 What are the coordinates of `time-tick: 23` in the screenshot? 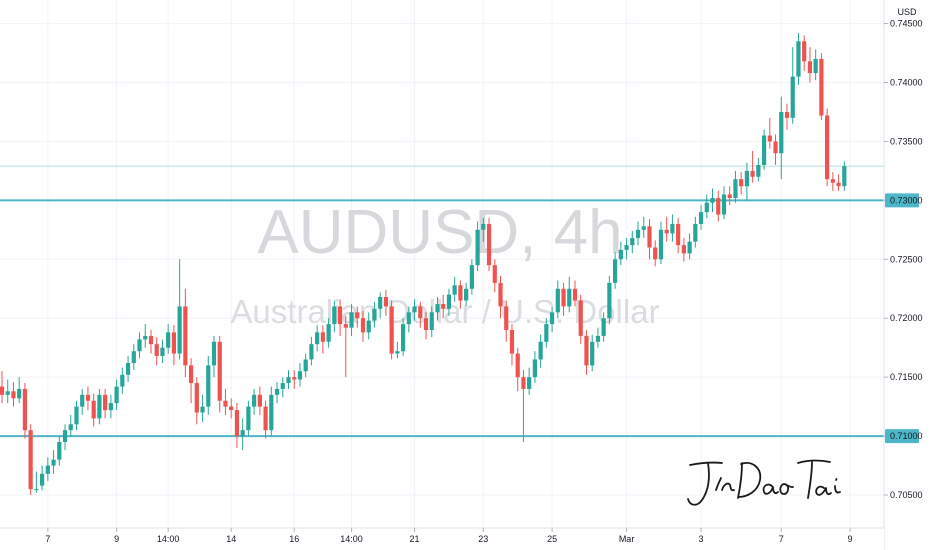 It's located at (483, 536).